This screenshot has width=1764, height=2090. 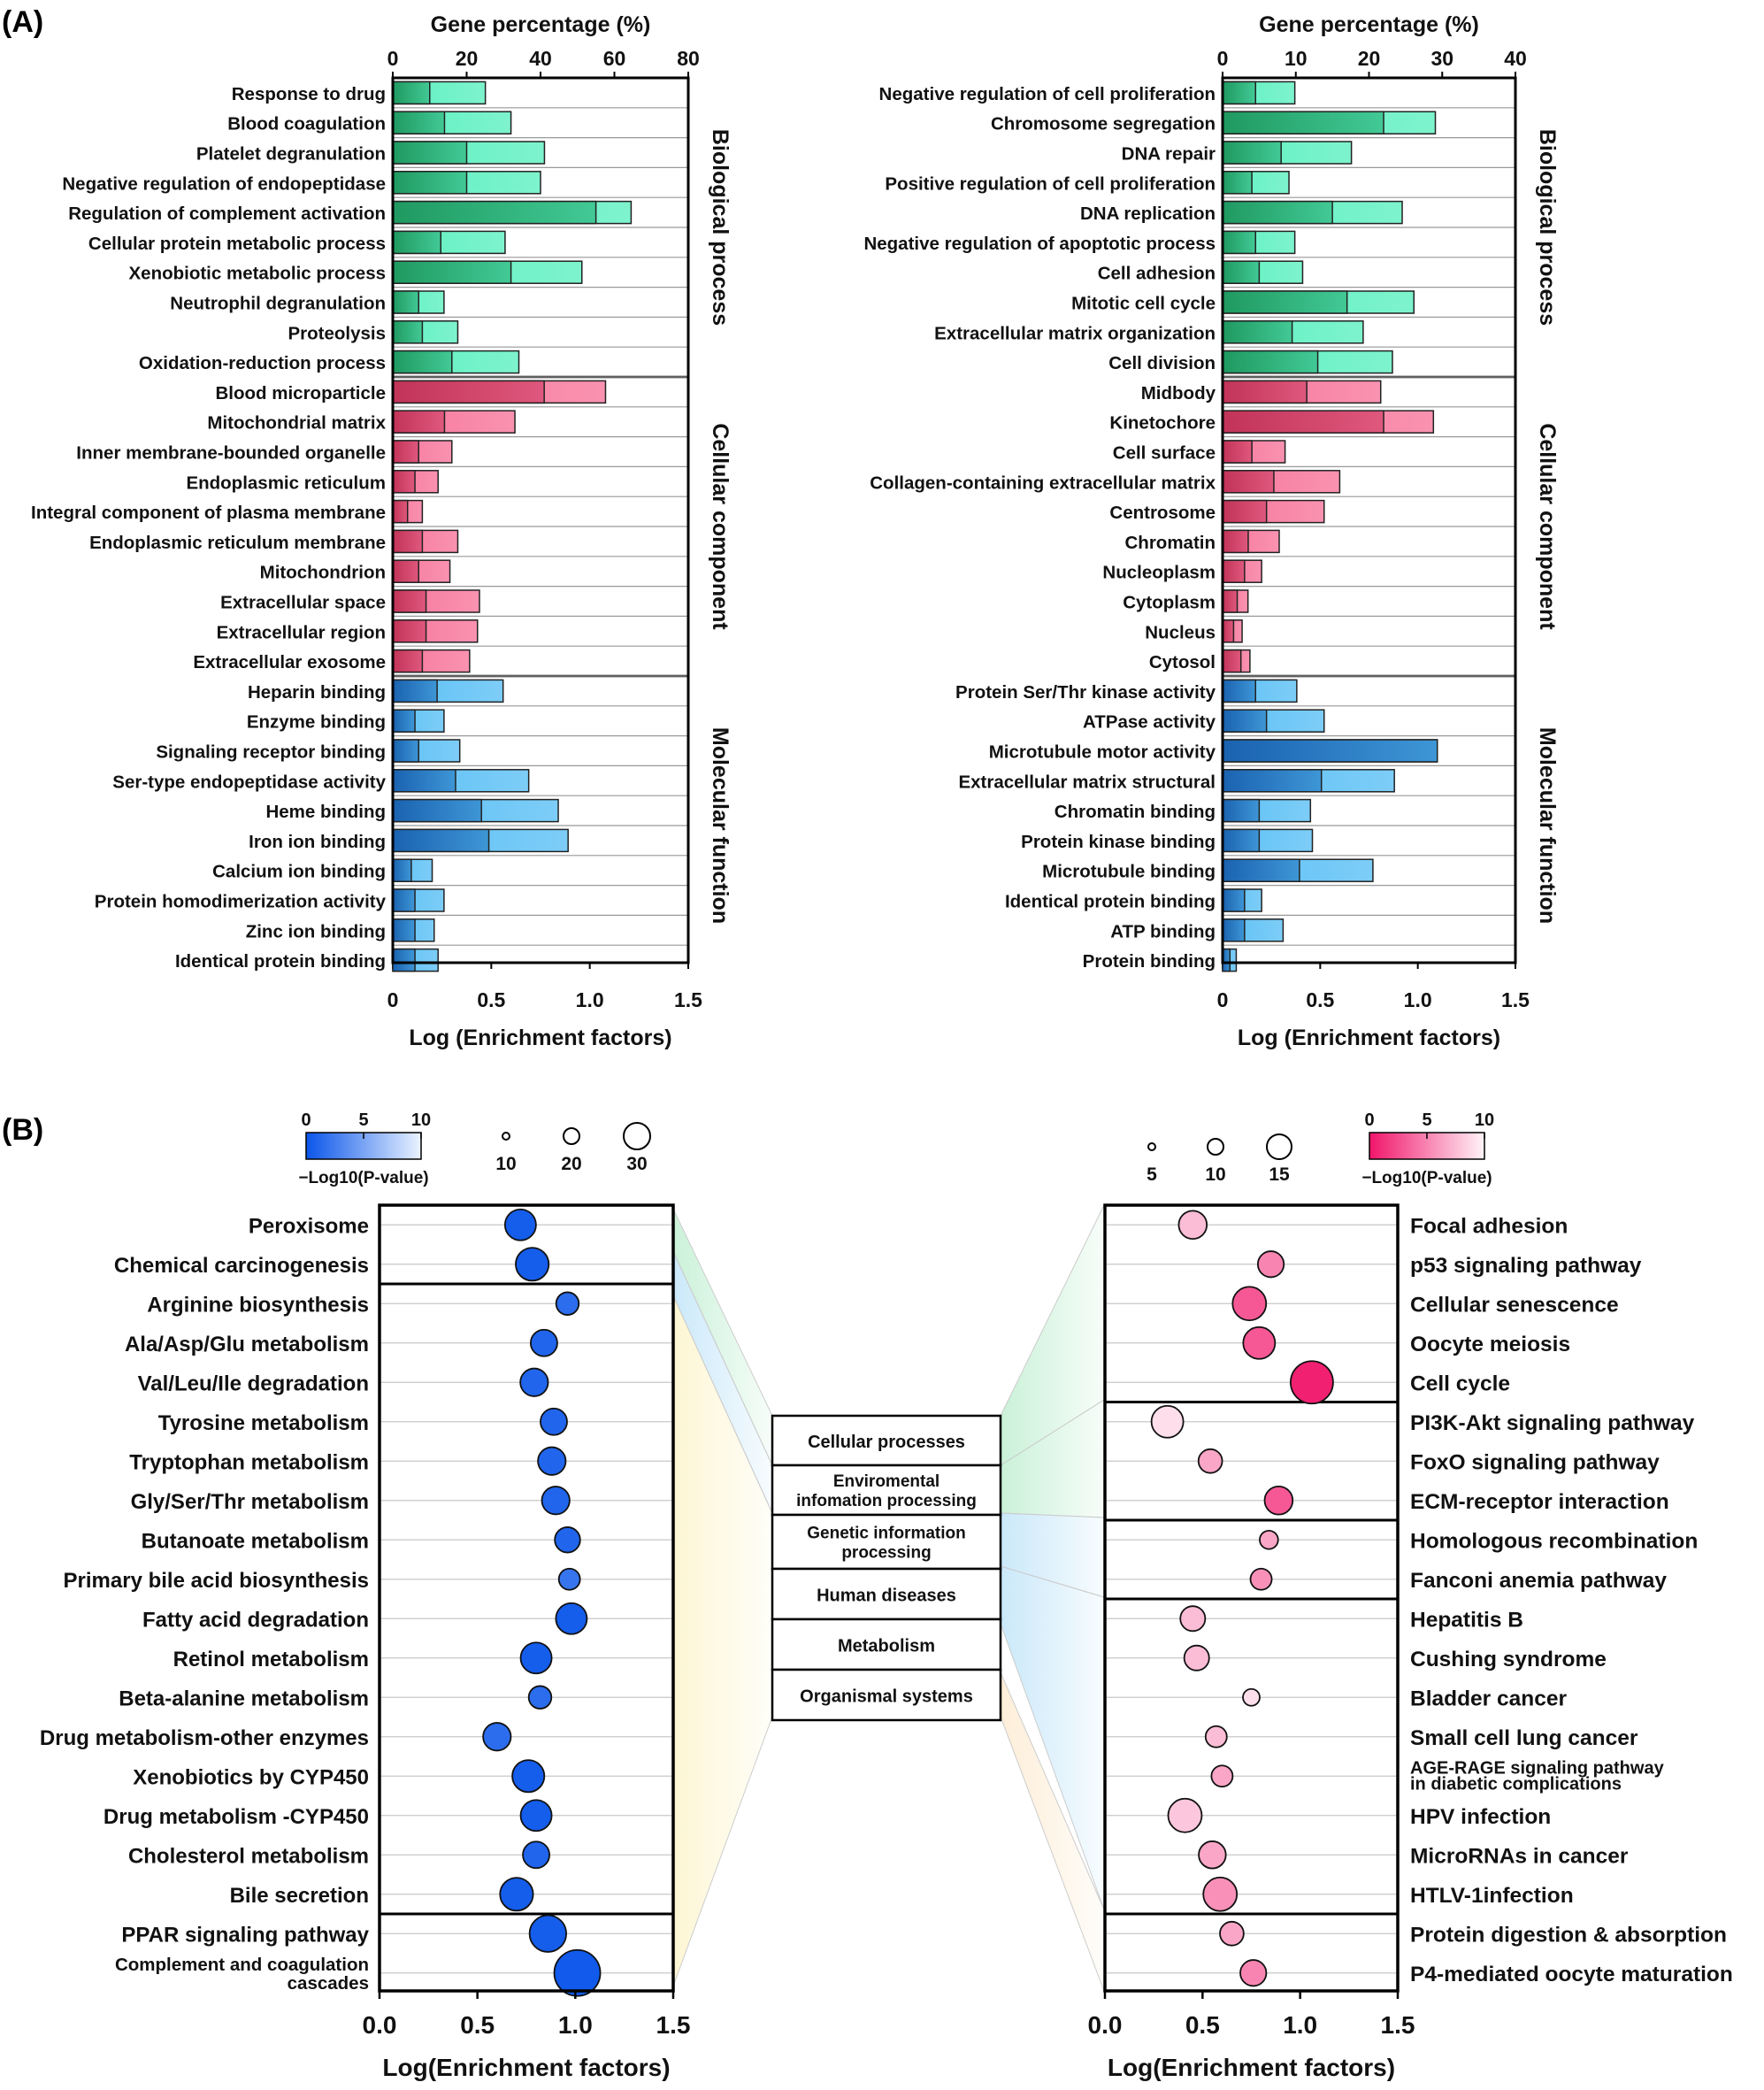 What do you see at coordinates (541, 25) in the screenshot?
I see `top-axis-title: Gene percentage (%)` at bounding box center [541, 25].